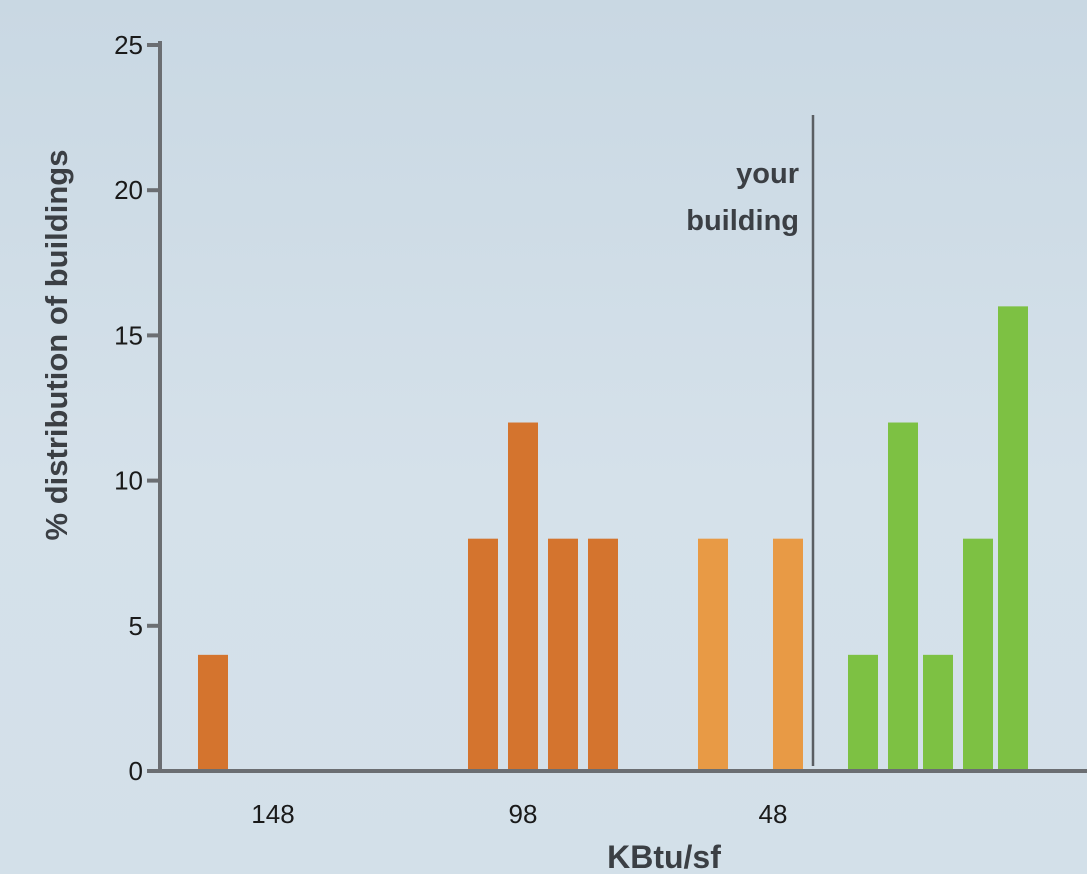  Describe the element at coordinates (773, 814) in the screenshot. I see `x-tick-label-48: 48` at that location.